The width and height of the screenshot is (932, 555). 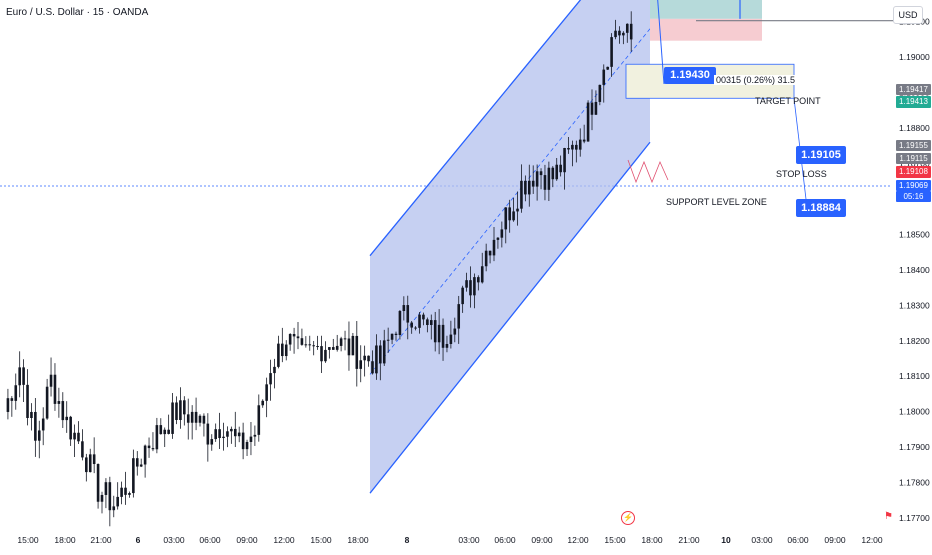 I want to click on x-tick-label: 03:00, so click(x=469, y=540).